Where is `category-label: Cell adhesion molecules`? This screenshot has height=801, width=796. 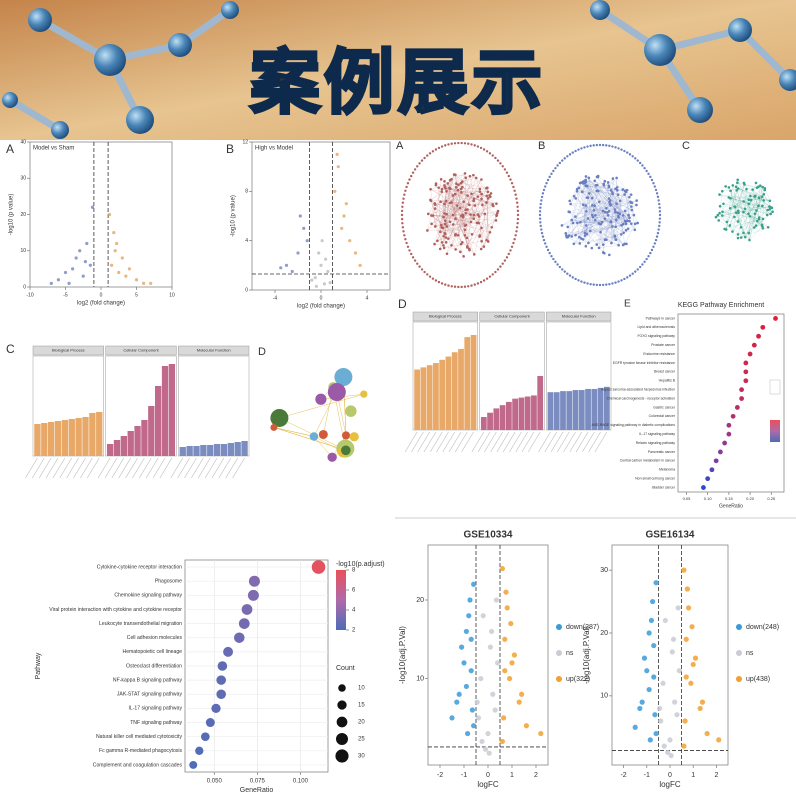
category-label: Cell adhesion molecules is located at coordinates (155, 638).